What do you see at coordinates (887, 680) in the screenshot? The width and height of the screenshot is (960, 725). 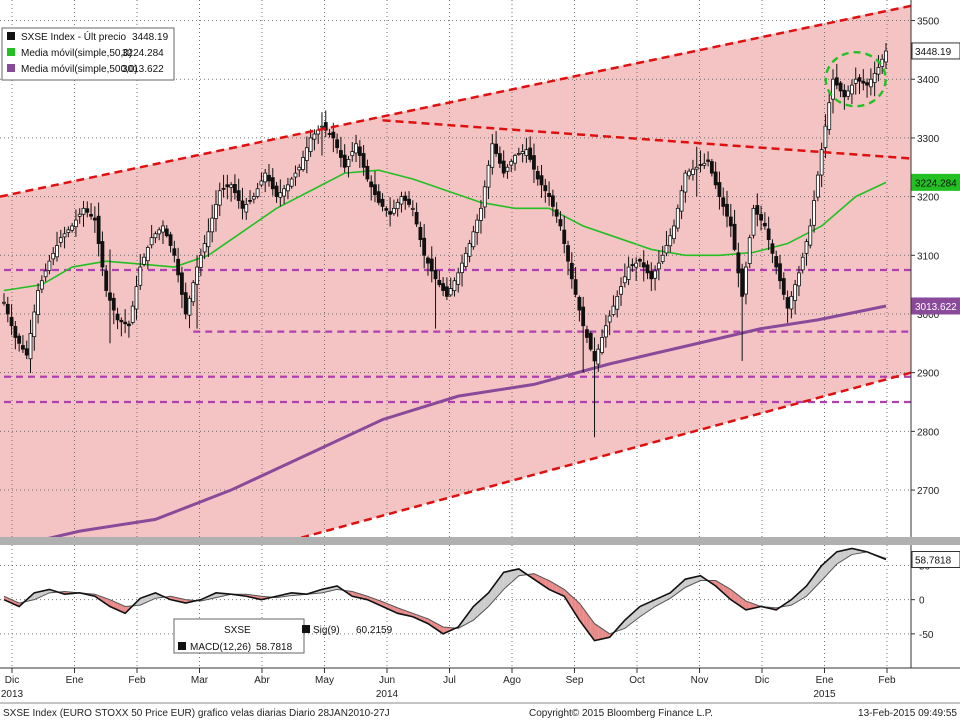 I see `x-month-label: Feb` at bounding box center [887, 680].